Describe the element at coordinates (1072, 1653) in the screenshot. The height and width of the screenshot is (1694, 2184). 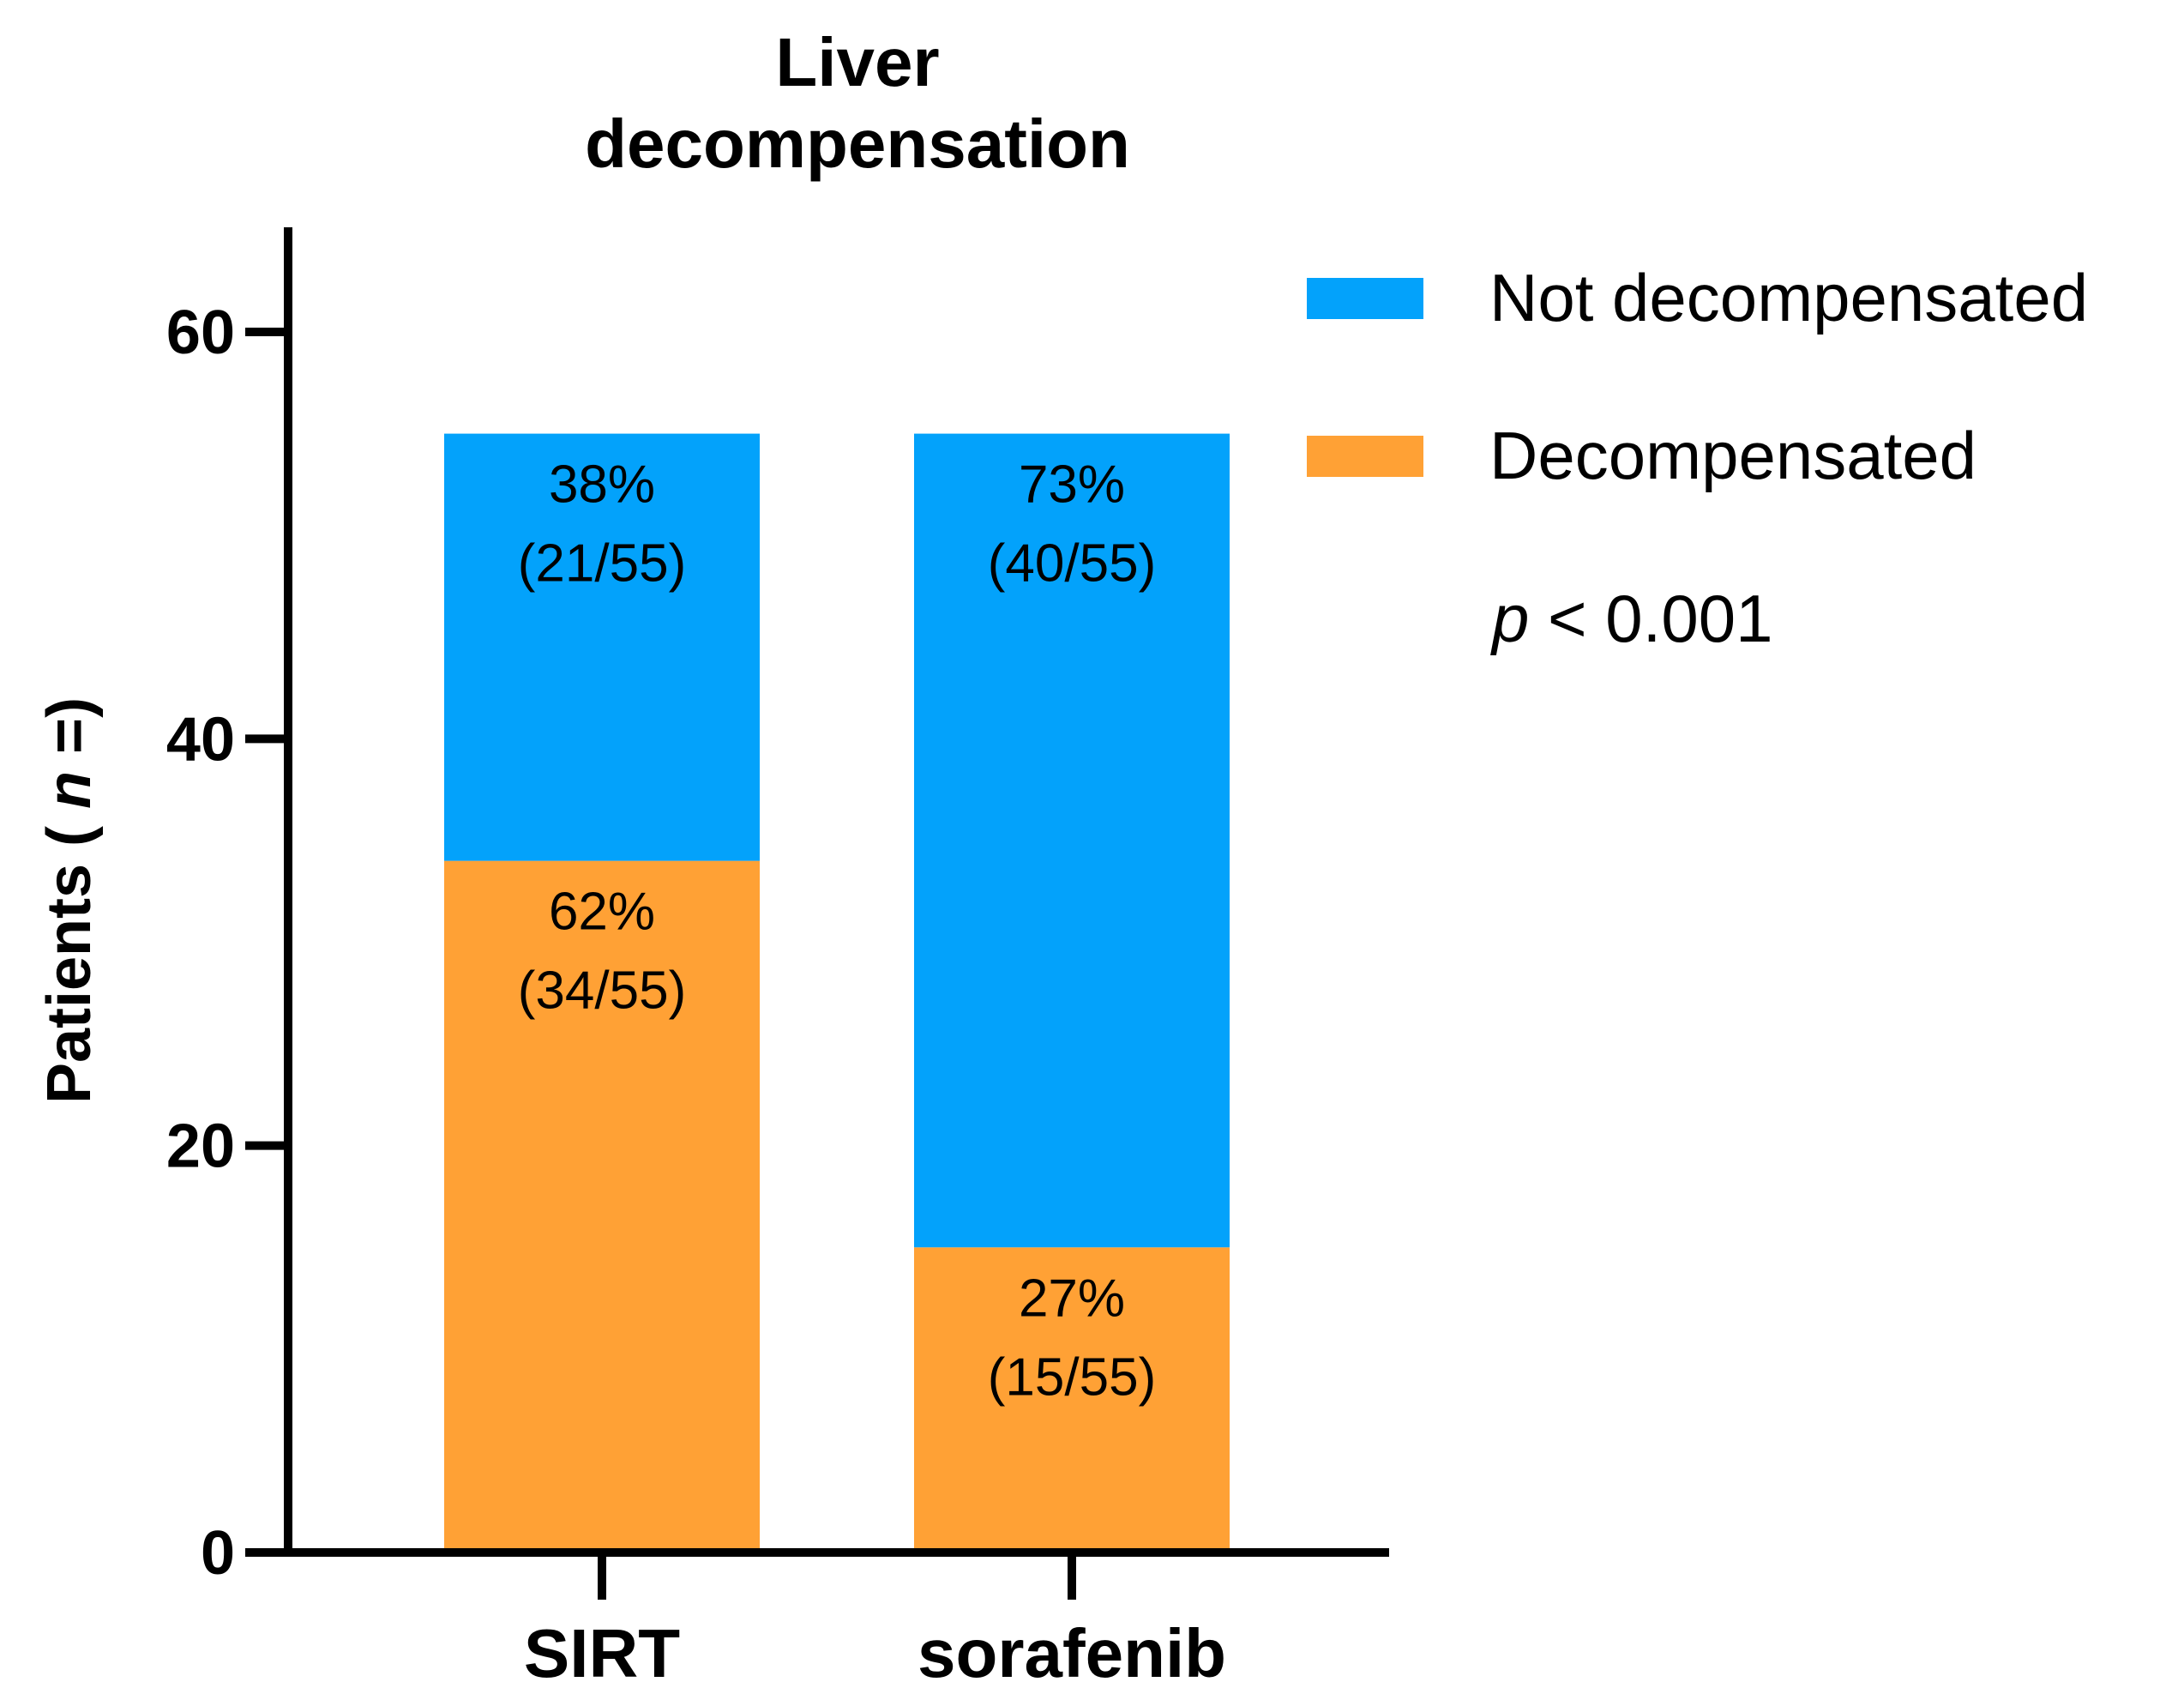
I see `x-tick-label: sorafenib` at that location.